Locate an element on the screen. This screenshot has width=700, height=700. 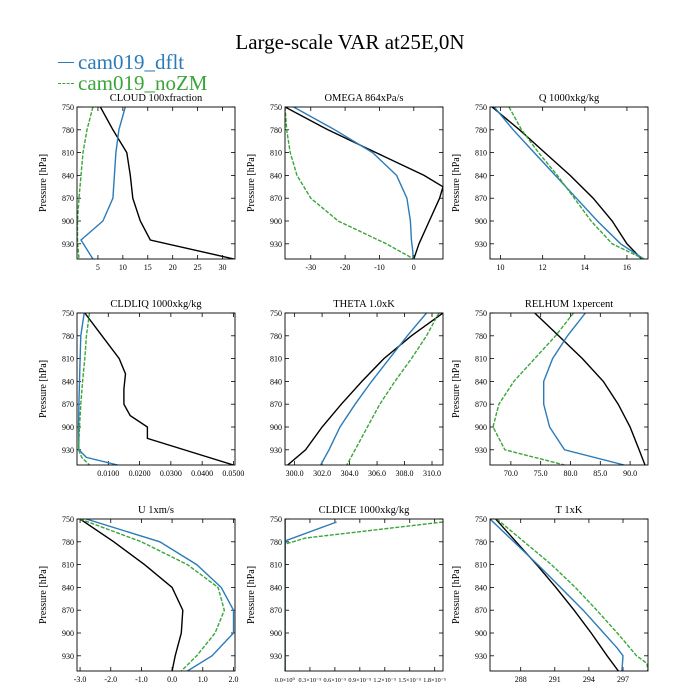
x-tick-label: 288 is located at coordinates (521, 679).